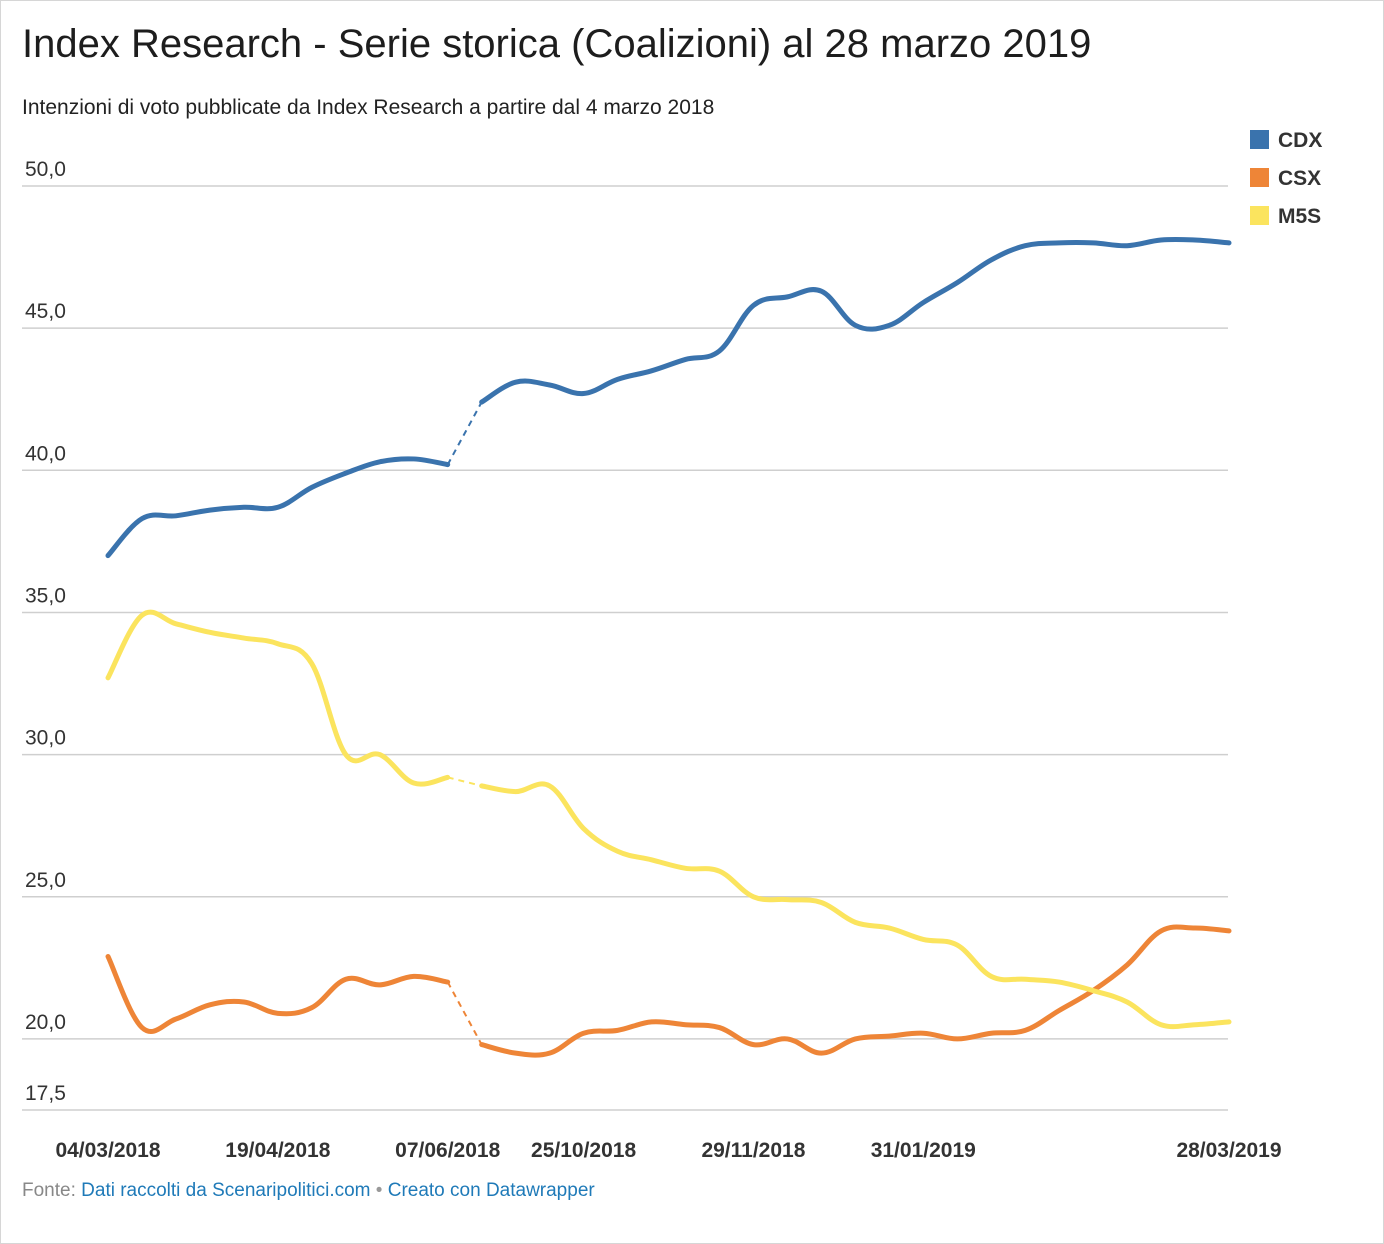  I want to click on x-tick-label: 31/01/2019, so click(923, 1150).